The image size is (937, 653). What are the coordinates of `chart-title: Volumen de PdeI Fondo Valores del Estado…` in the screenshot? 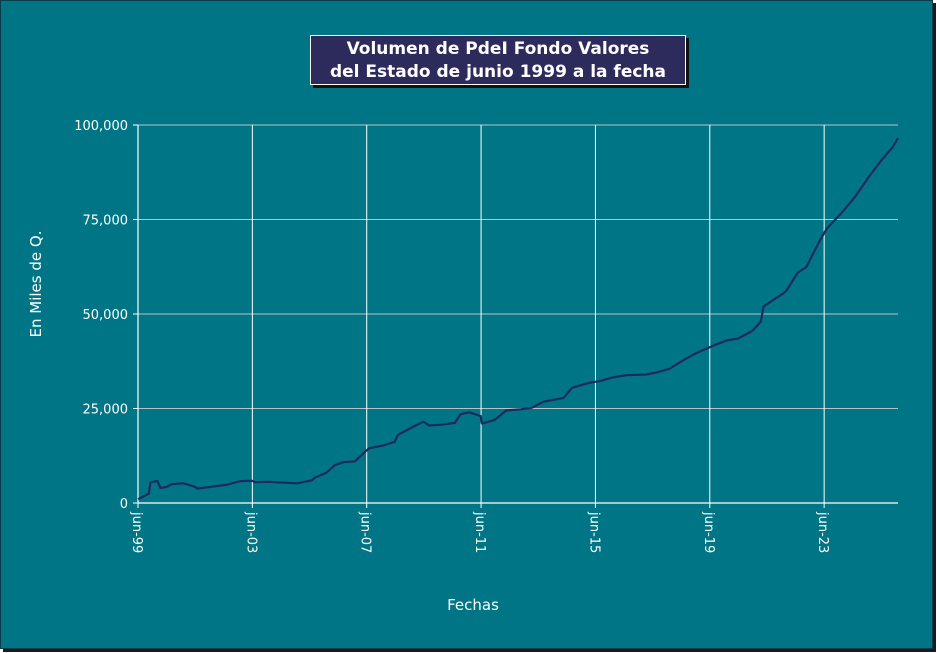 It's located at (498, 60).